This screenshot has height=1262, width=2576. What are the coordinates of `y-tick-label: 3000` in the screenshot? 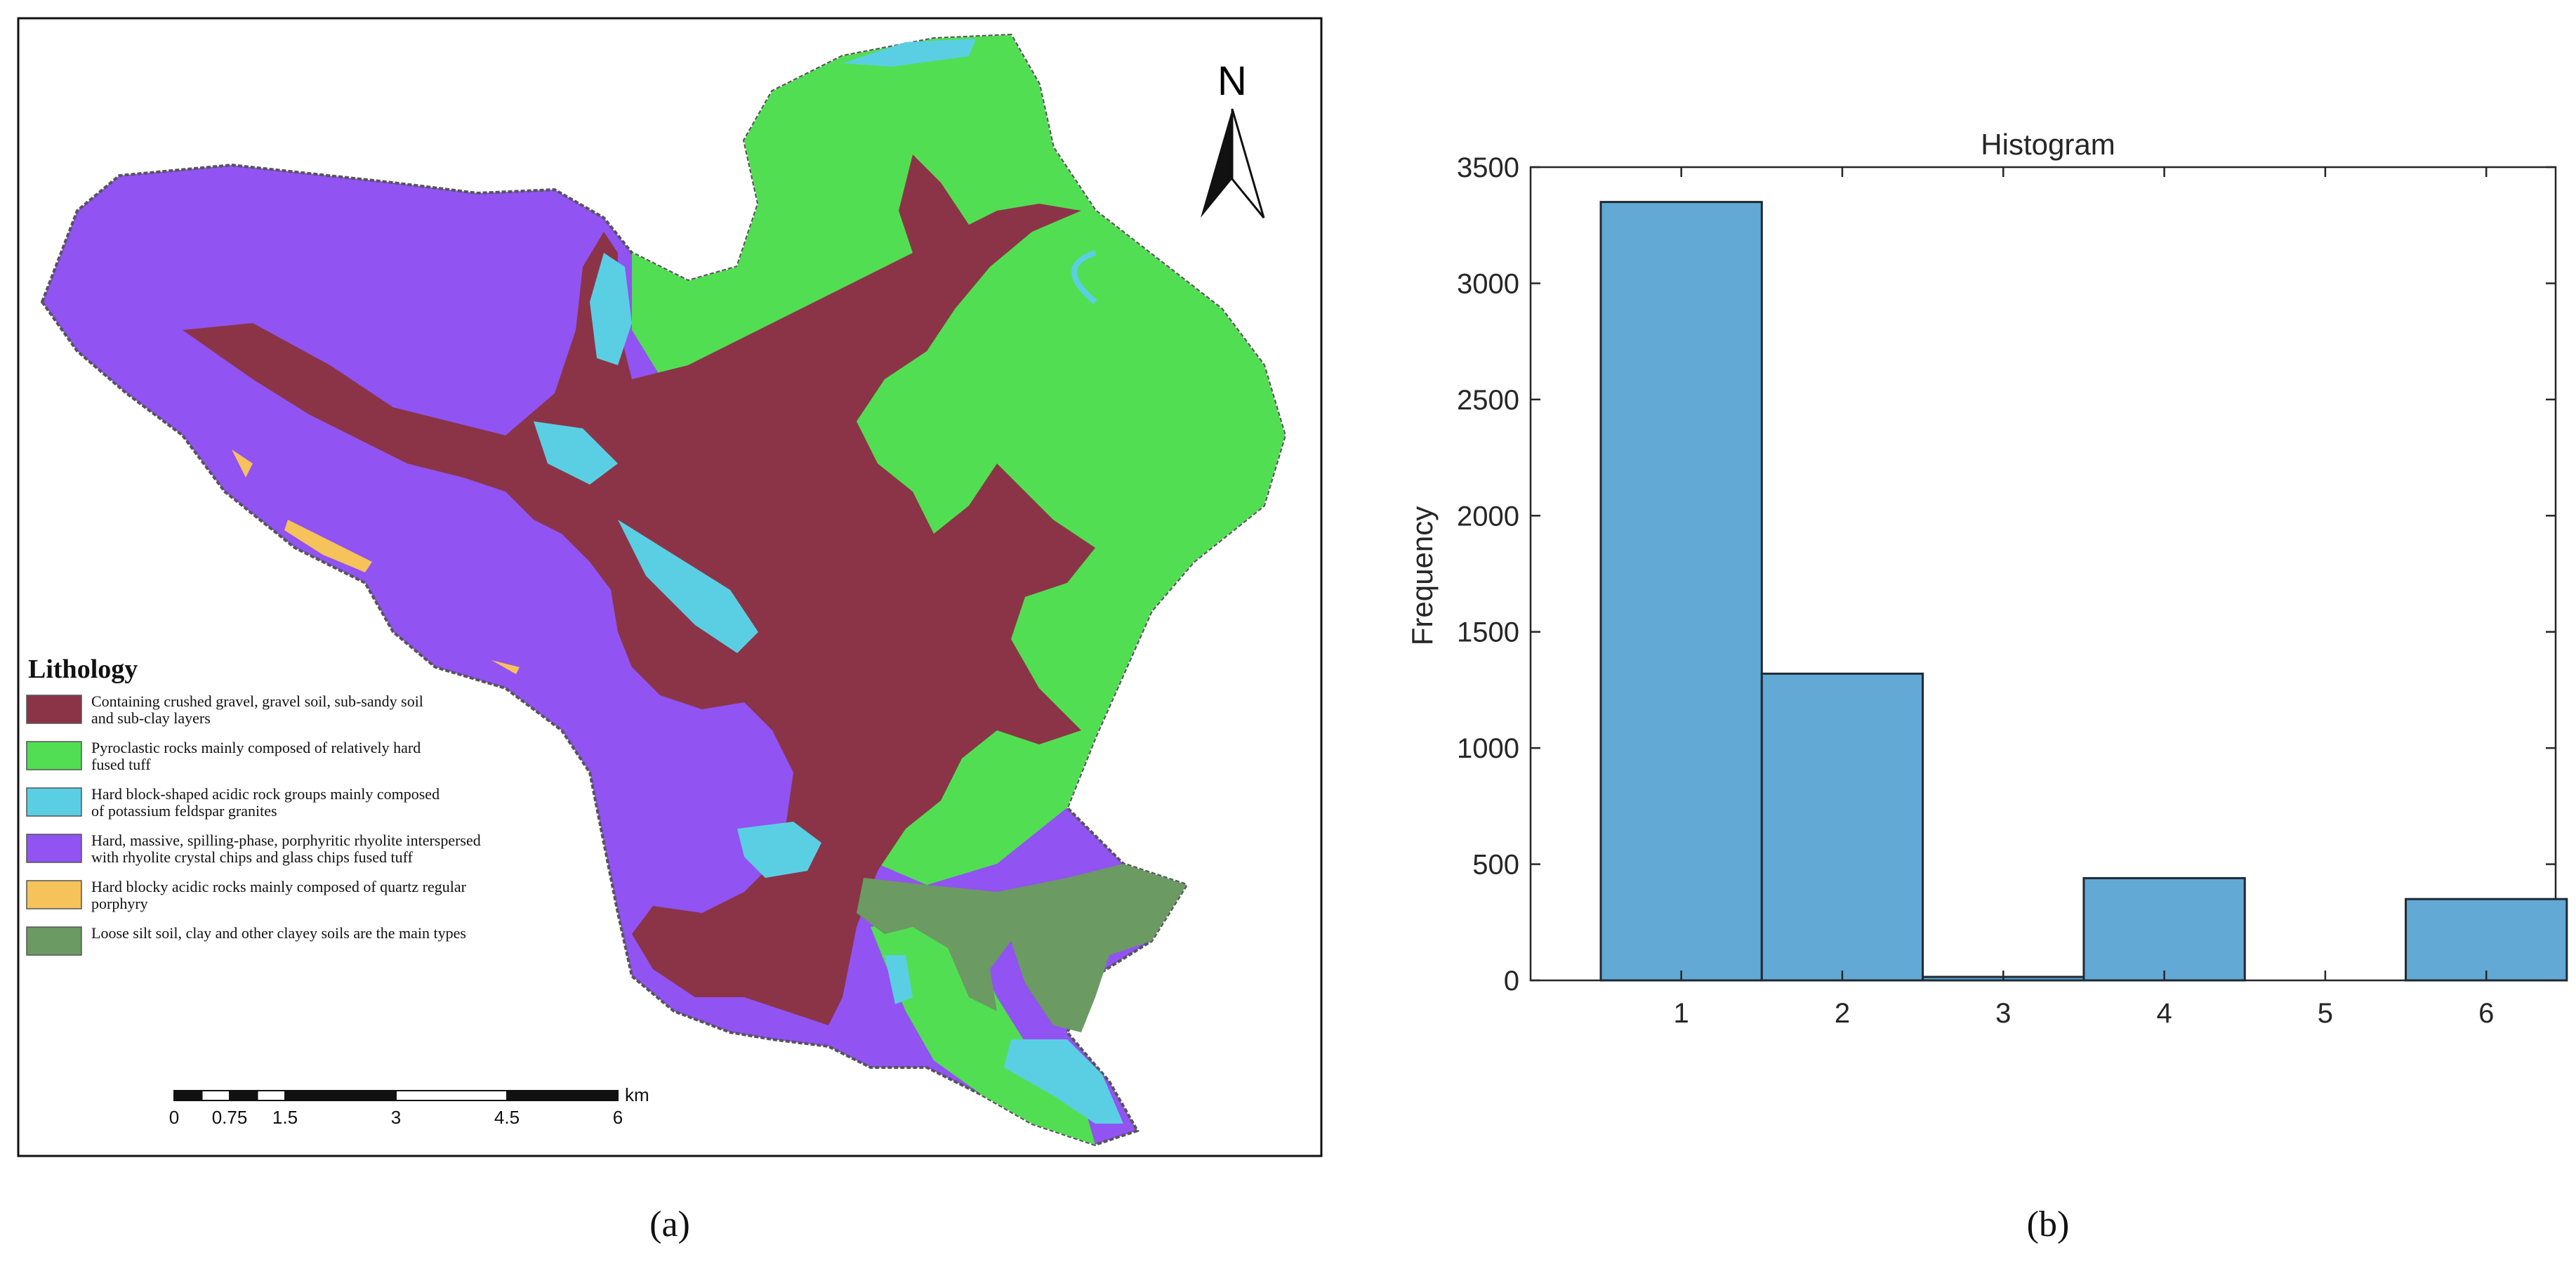 It's located at (1488, 283).